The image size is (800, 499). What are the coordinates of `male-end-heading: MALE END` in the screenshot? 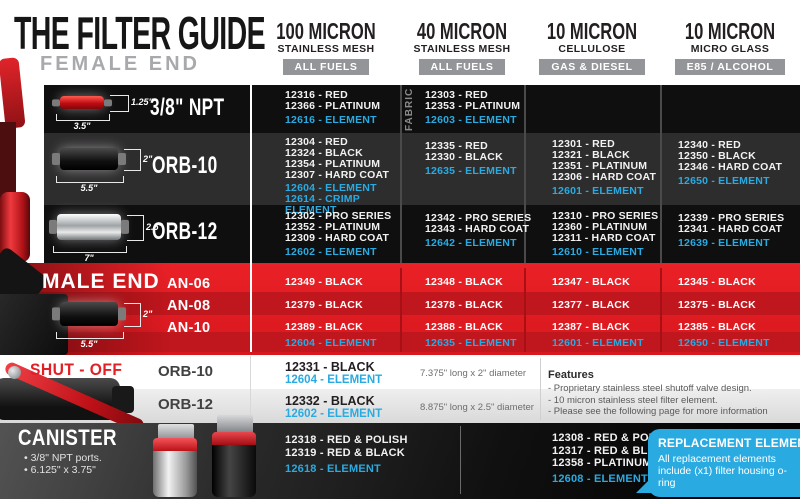 It's located at (101, 281).